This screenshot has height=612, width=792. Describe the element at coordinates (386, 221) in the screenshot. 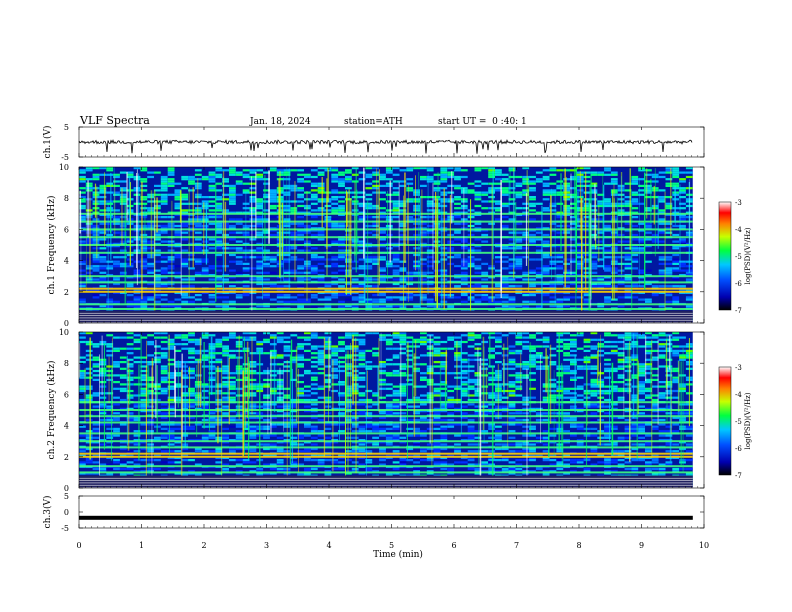

I see `spectrogram-band` at that location.